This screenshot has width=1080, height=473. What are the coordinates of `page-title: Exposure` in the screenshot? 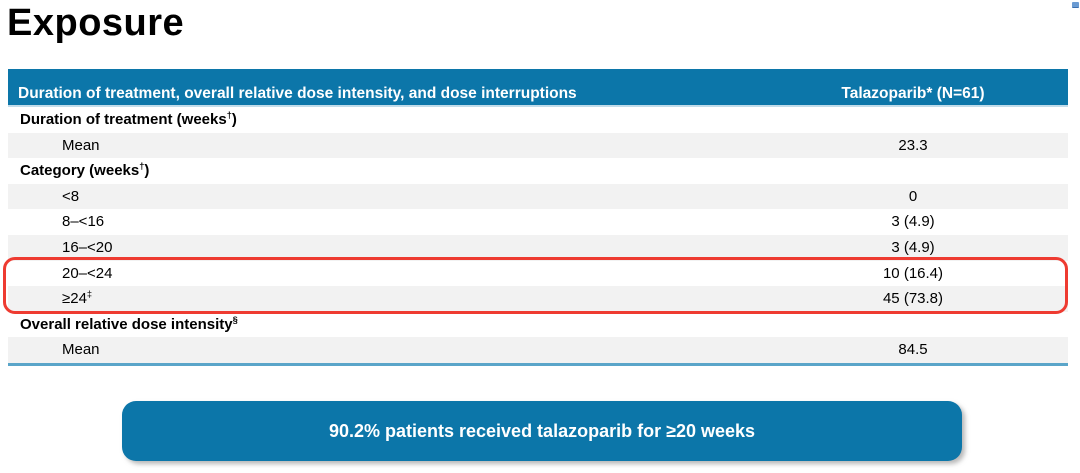 It's located at (96, 23).